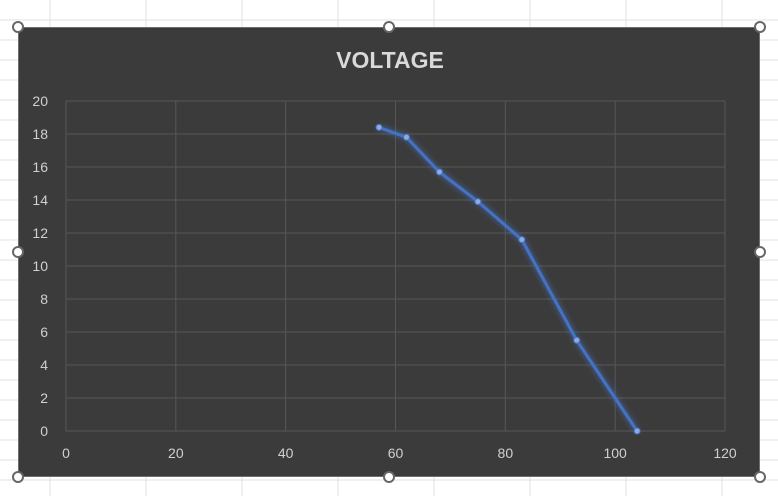  I want to click on resize-handle-middle-left, so click(18, 252).